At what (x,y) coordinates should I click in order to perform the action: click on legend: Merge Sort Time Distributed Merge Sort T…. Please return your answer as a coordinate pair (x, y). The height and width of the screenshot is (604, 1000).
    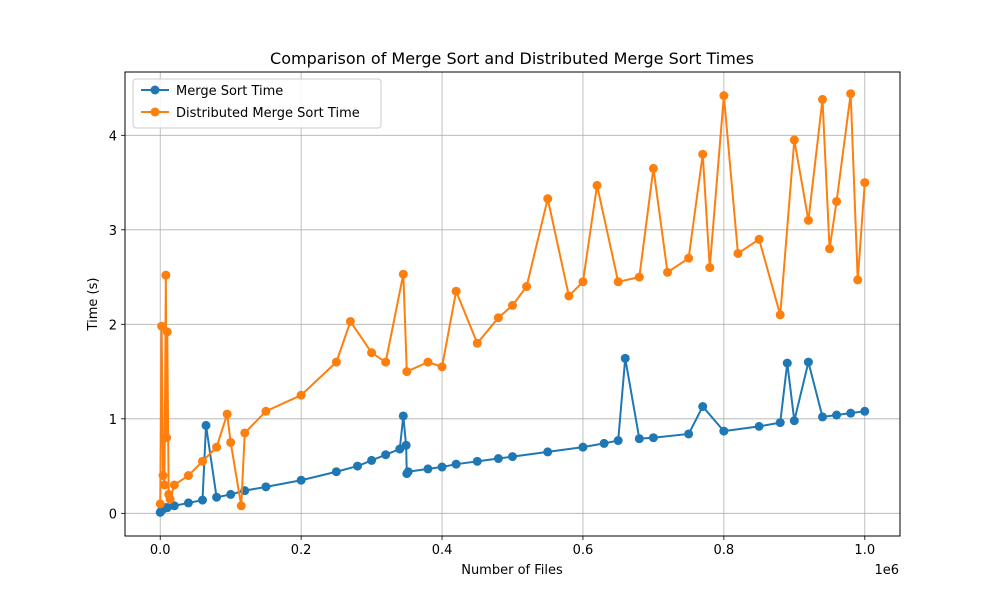
    Looking at the image, I should click on (257, 103).